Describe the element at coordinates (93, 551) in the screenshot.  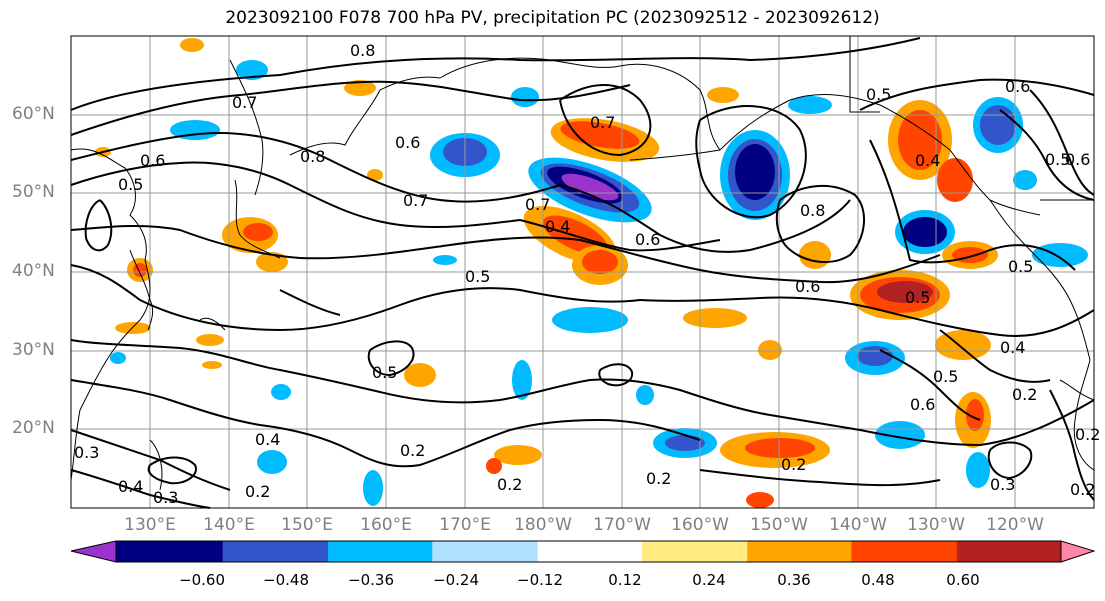
I see `colorbar-extend-low` at that location.